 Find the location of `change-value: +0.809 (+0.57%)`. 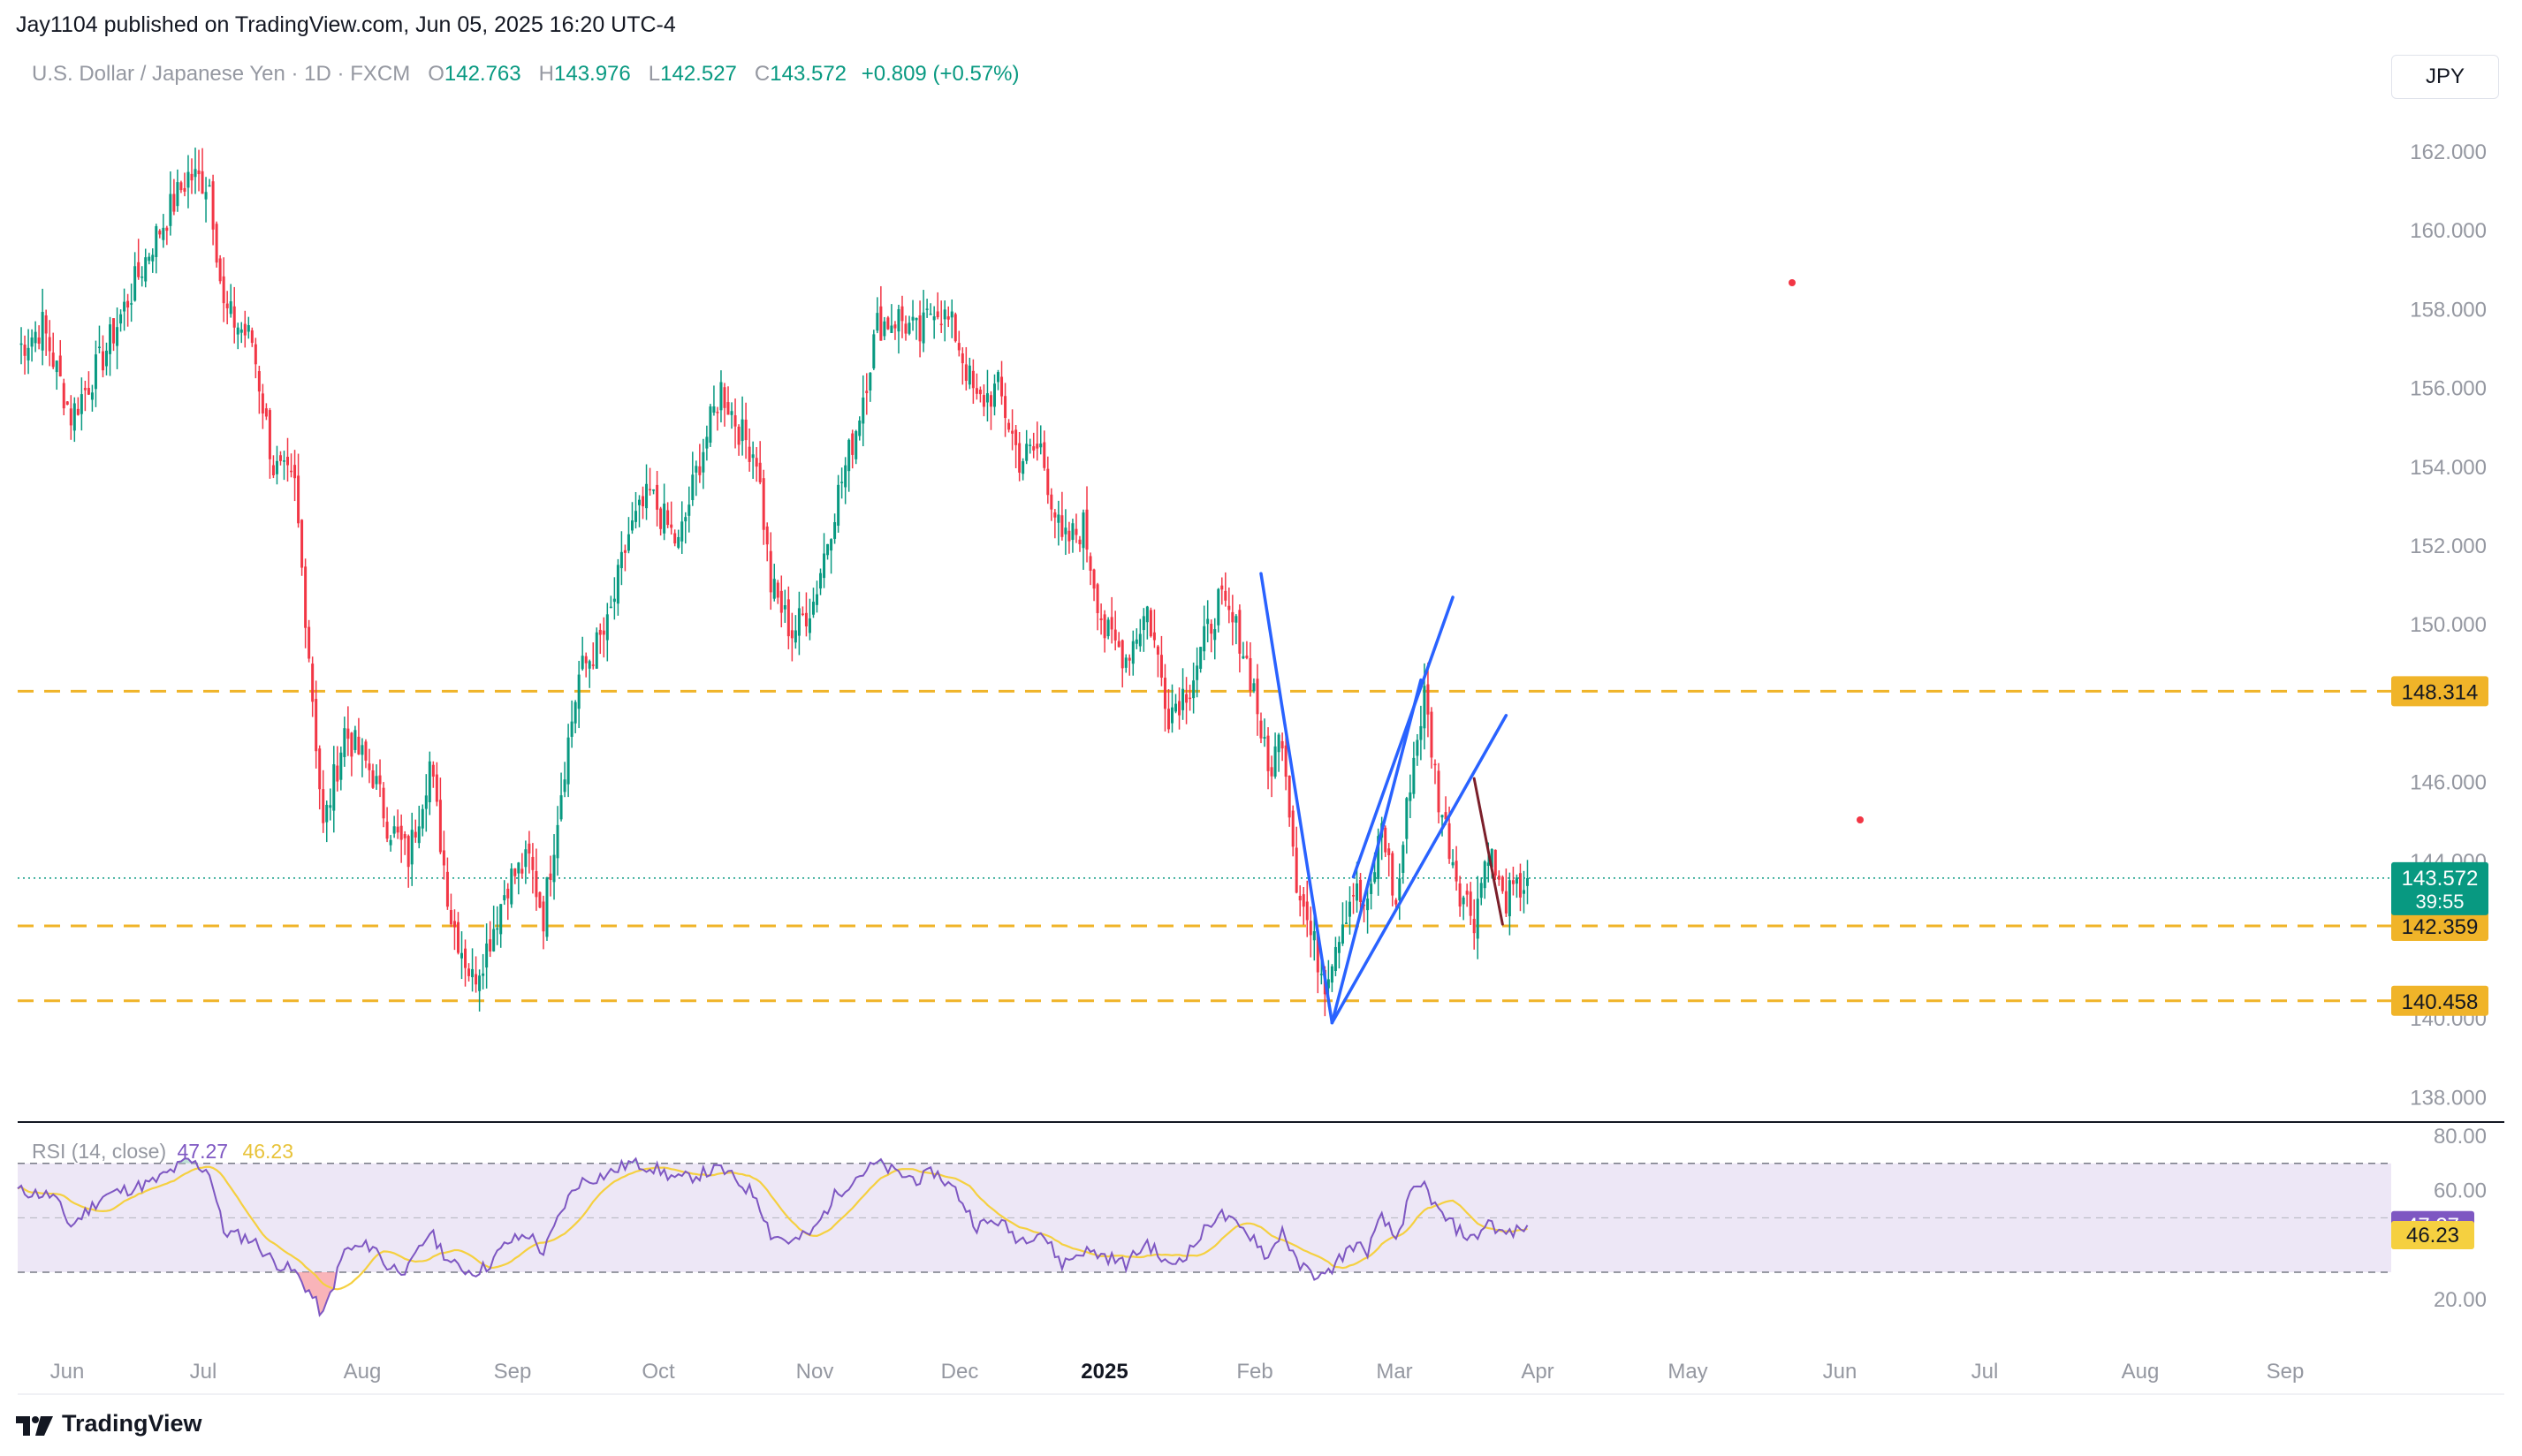

change-value: +0.809 (+0.57%) is located at coordinates (940, 74).